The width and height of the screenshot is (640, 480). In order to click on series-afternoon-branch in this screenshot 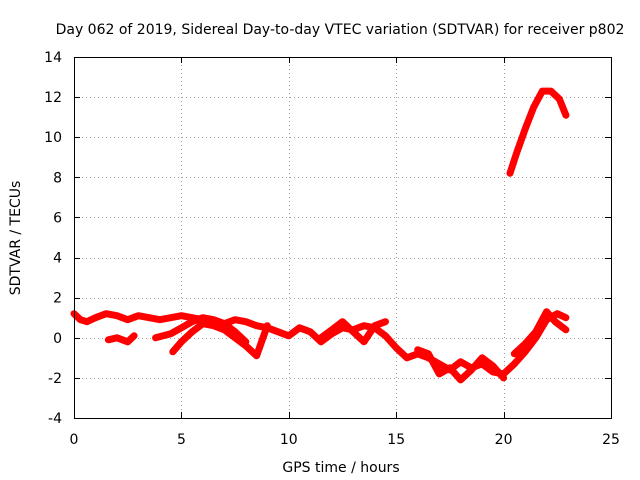, I will do `click(461, 365)`.